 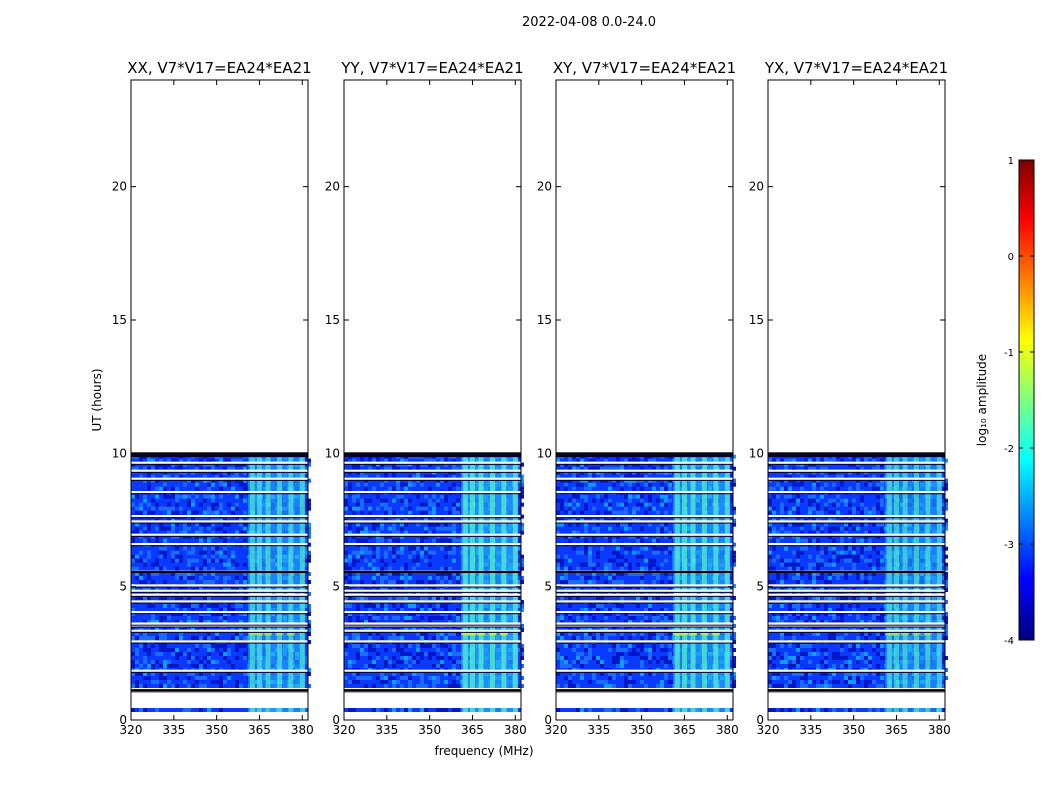 I want to click on colorbar-label: log₁₀ amplitude, so click(x=982, y=400).